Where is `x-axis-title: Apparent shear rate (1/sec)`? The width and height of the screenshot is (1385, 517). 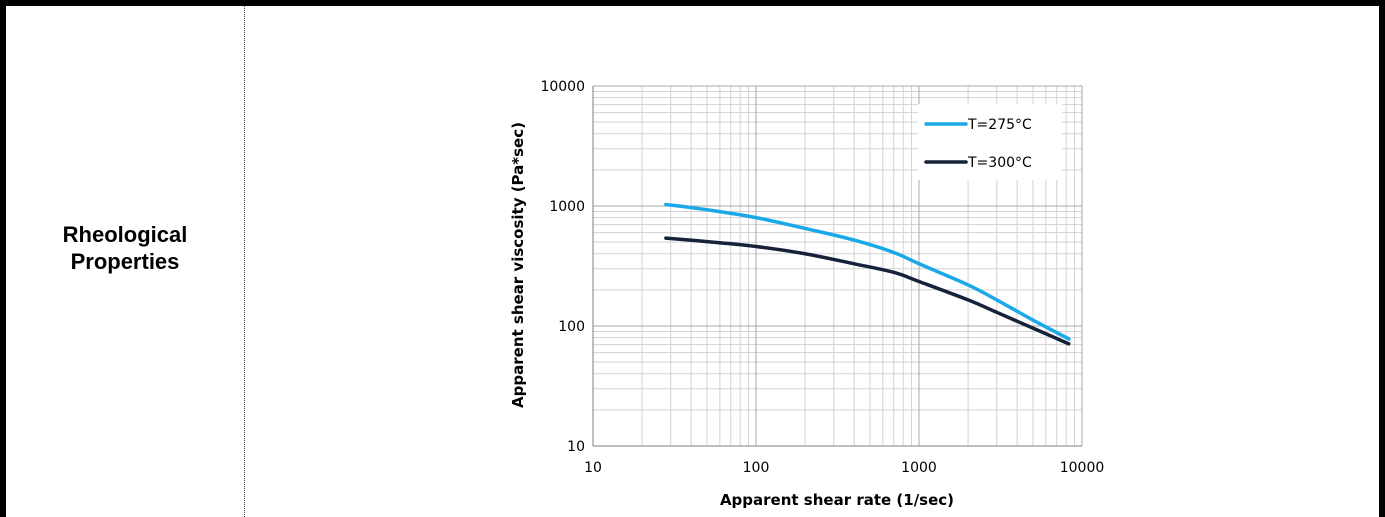 x-axis-title: Apparent shear rate (1/sec) is located at coordinates (837, 500).